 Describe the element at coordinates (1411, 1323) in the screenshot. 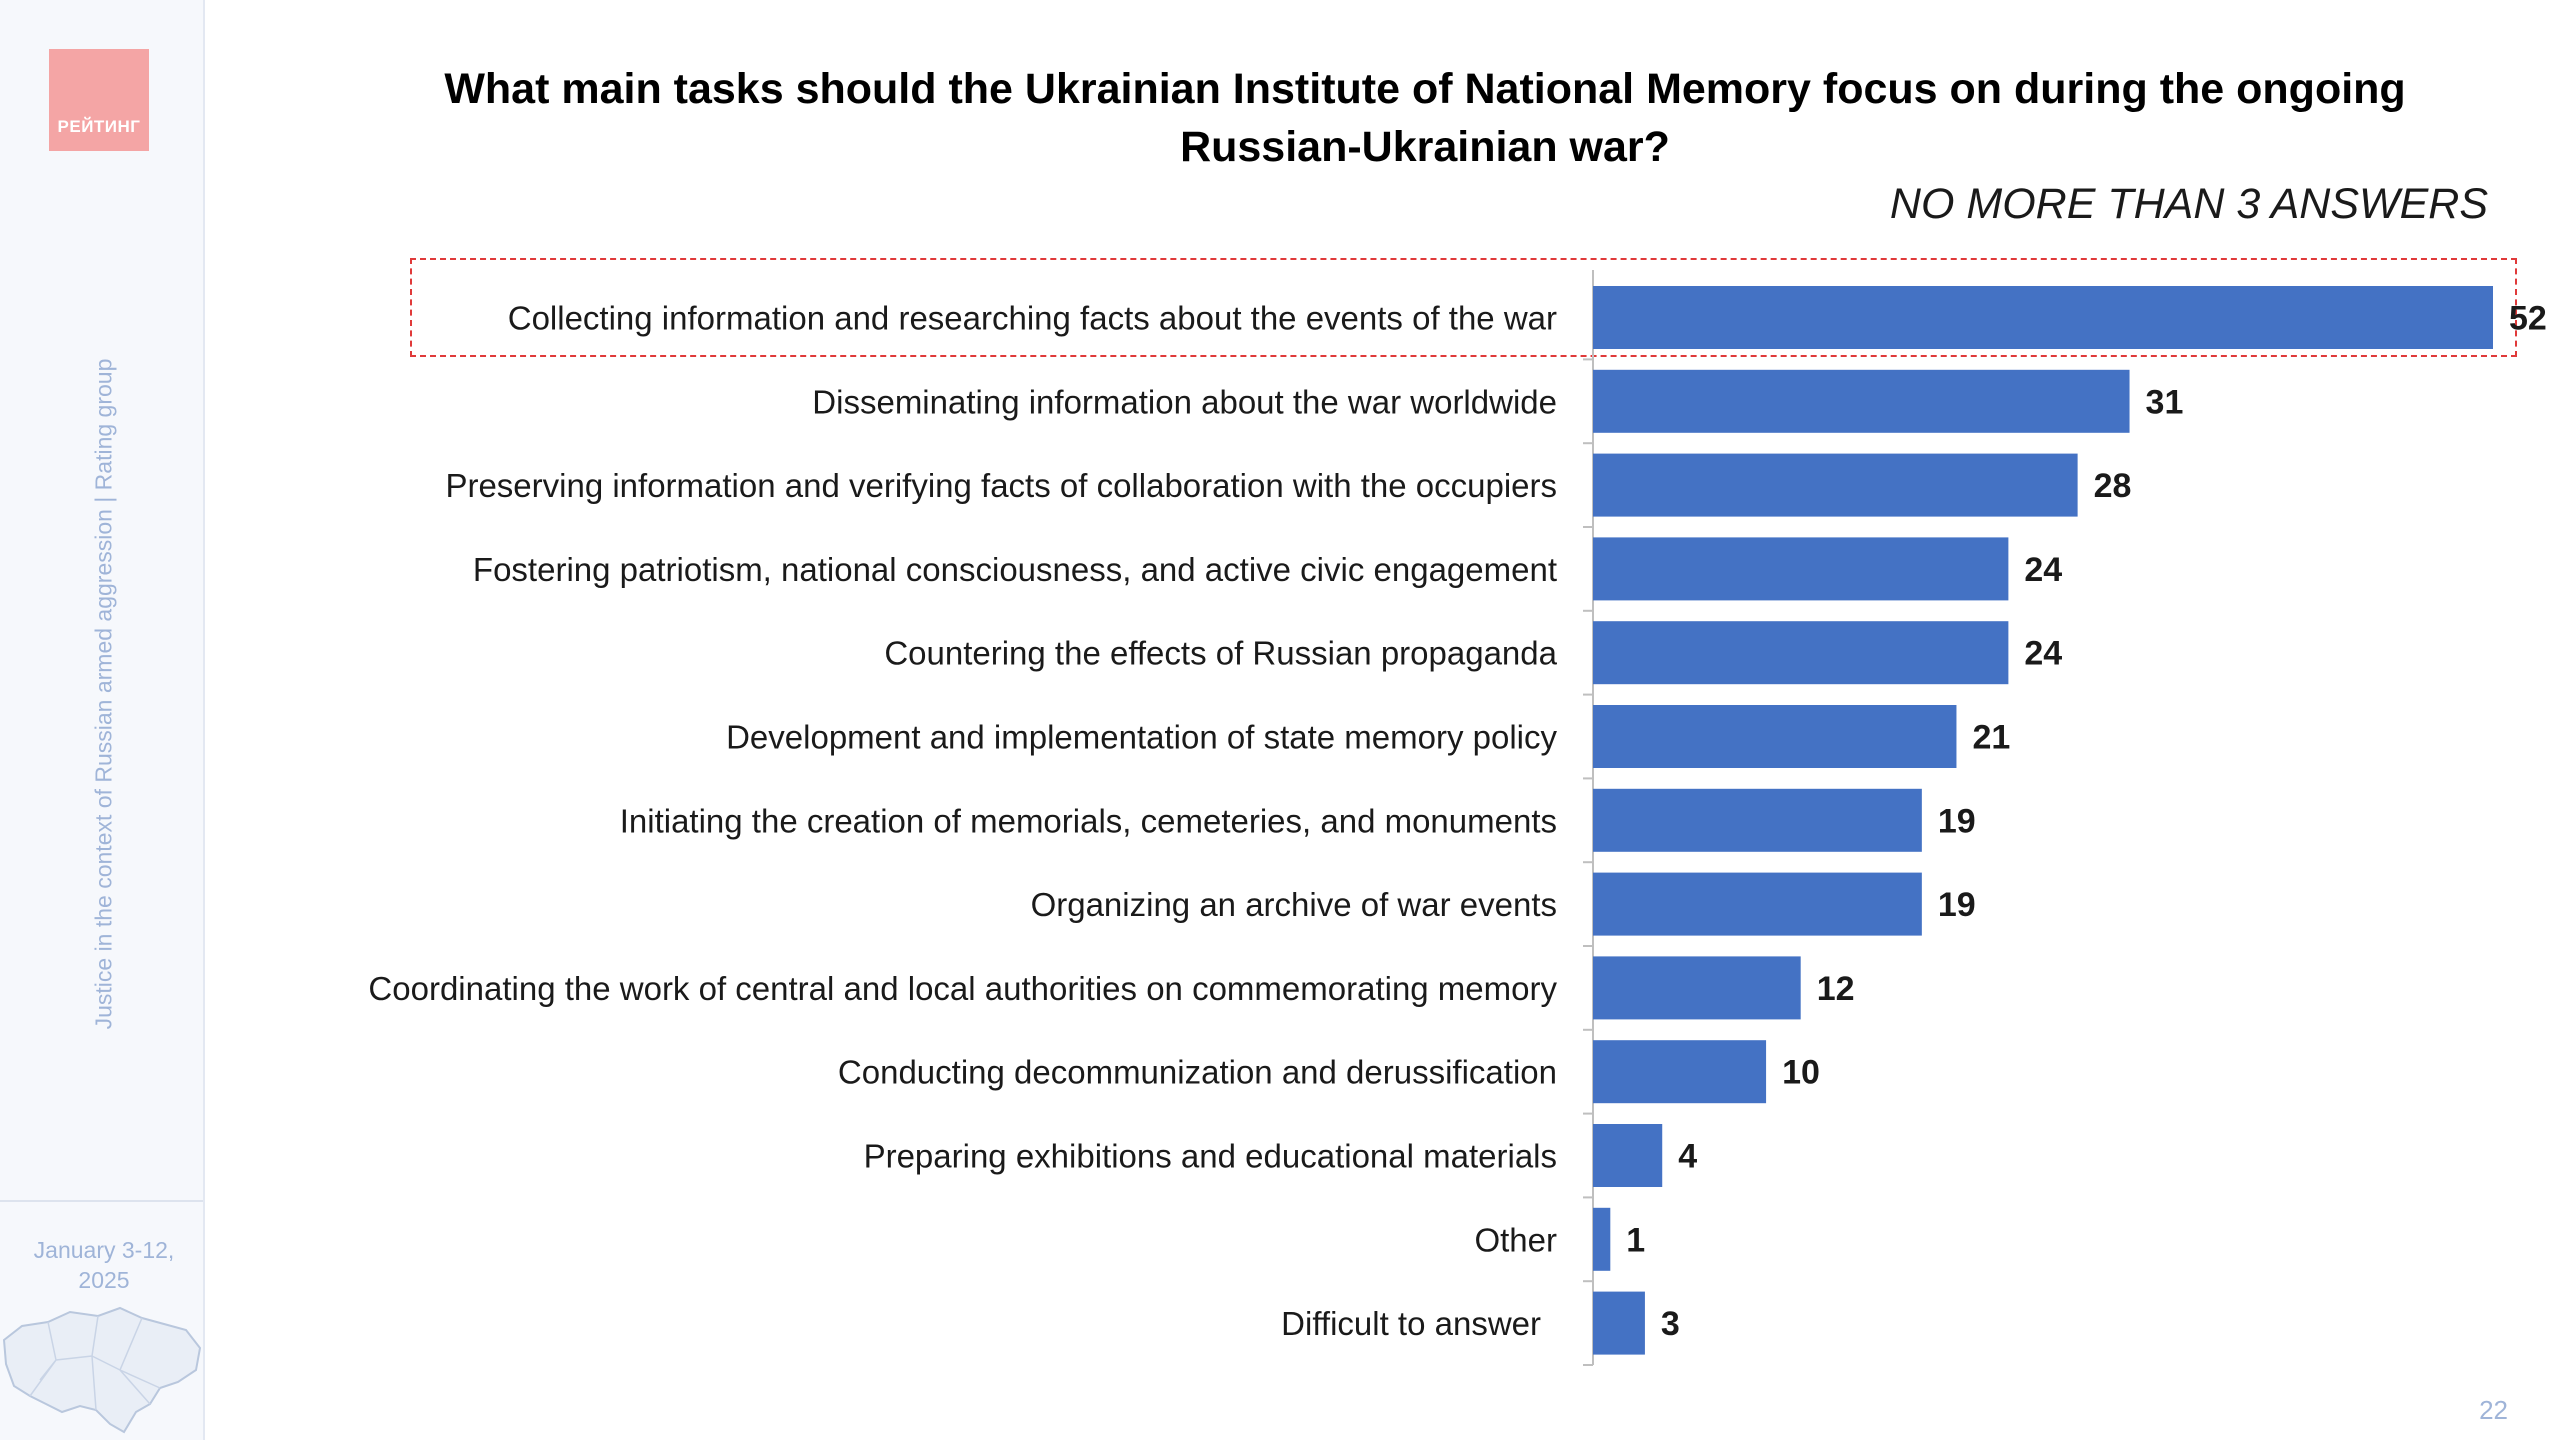

I see `category-label: Difficult to answer` at that location.